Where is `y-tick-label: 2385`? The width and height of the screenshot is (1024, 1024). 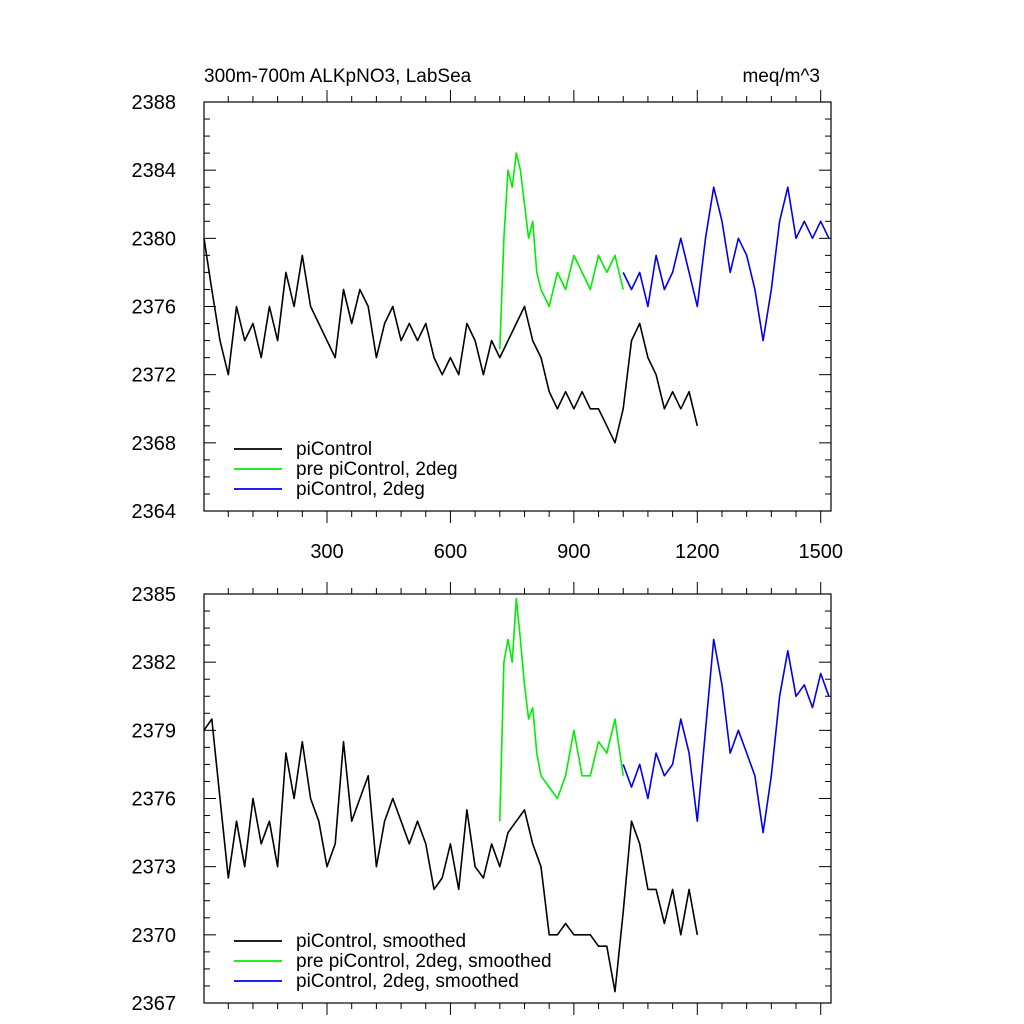
y-tick-label: 2385 is located at coordinates (154, 595).